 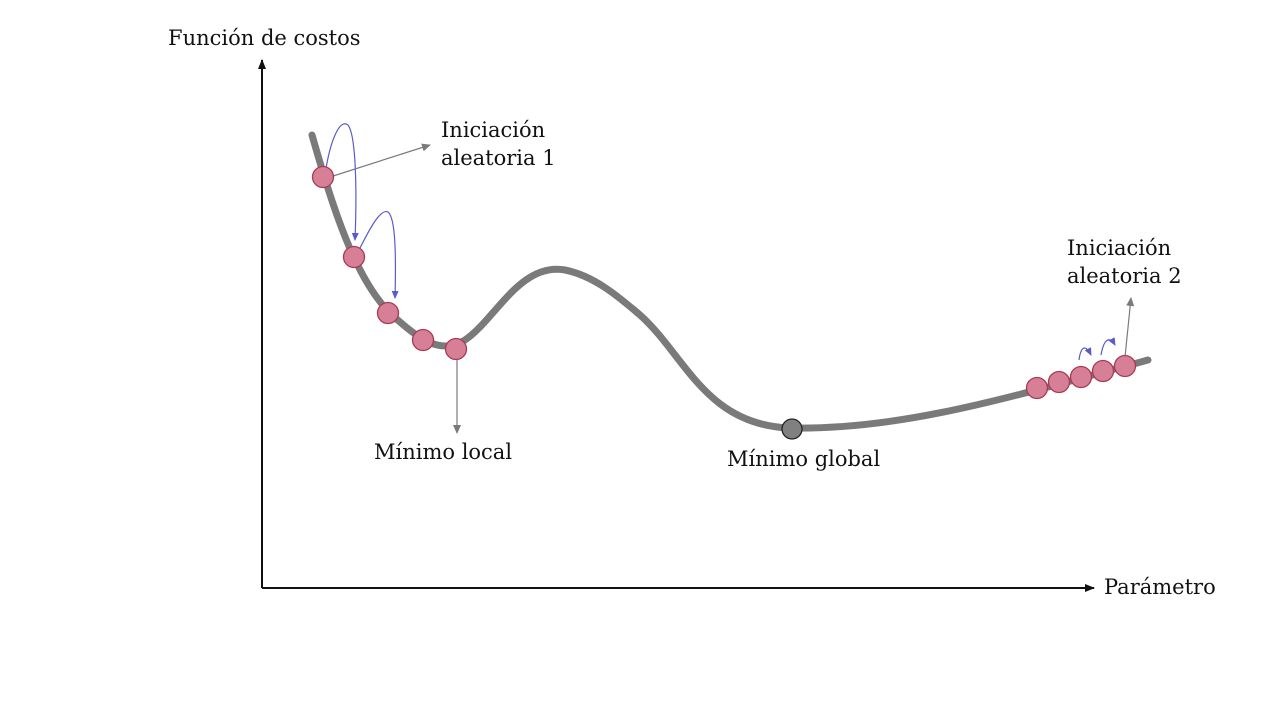 What do you see at coordinates (456, 349) in the screenshot?
I see `local-min-point` at bounding box center [456, 349].